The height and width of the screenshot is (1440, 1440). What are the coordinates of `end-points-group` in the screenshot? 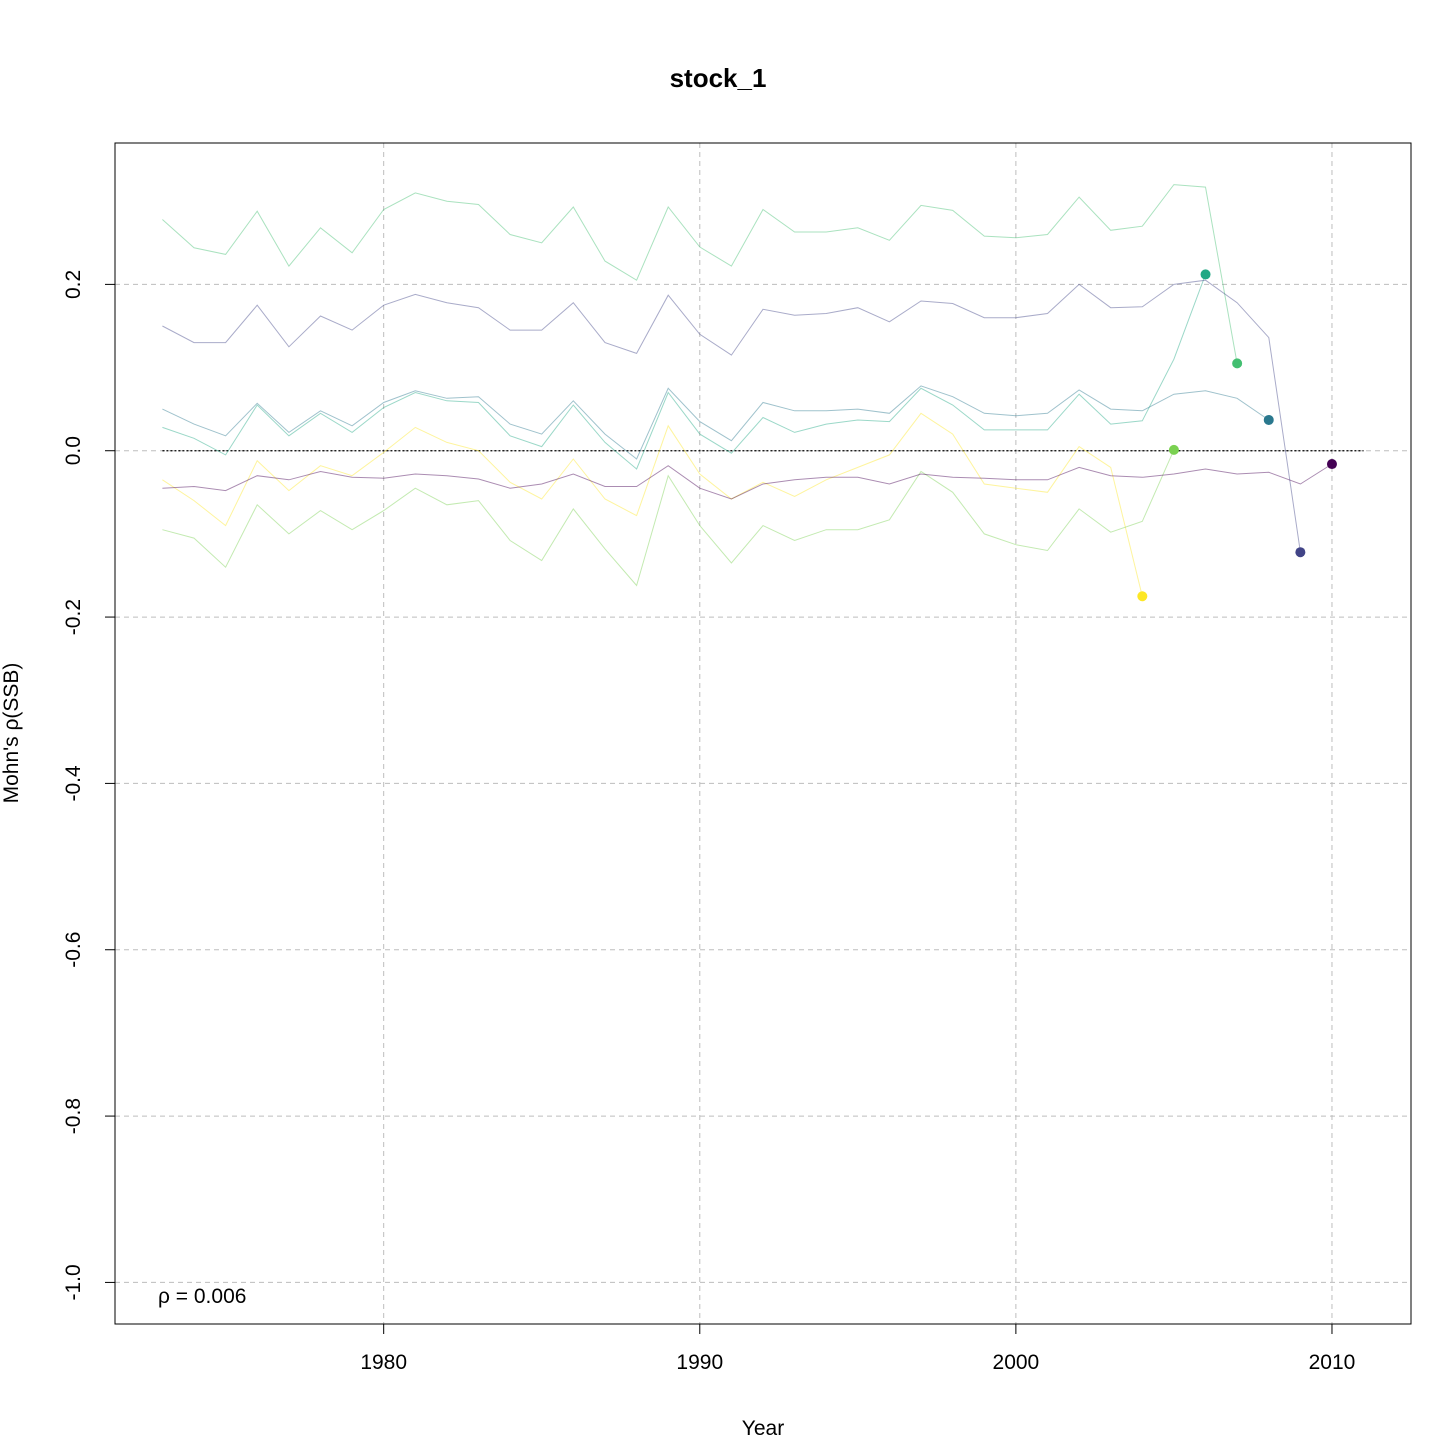 It's located at (1237, 435).